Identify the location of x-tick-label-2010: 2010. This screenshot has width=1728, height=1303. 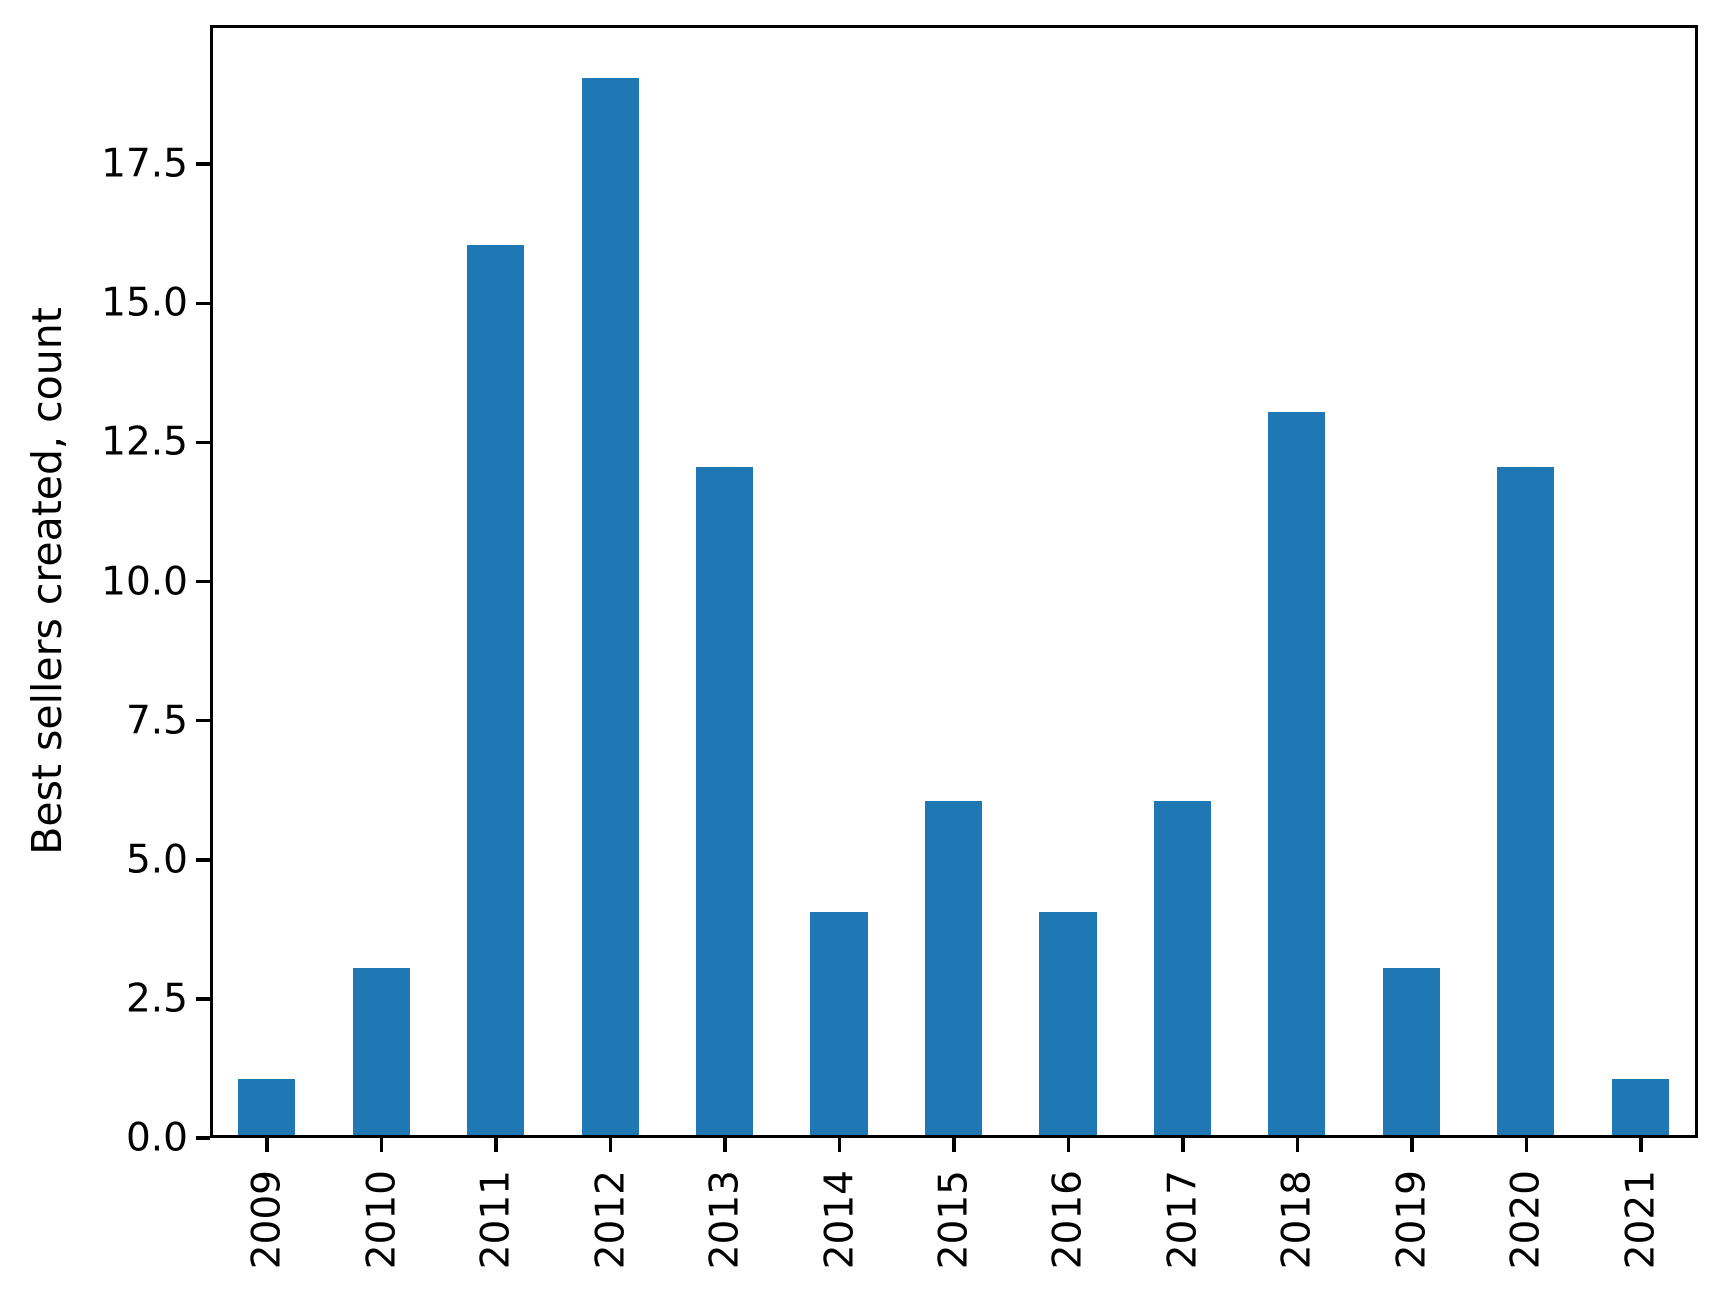
(382, 1220).